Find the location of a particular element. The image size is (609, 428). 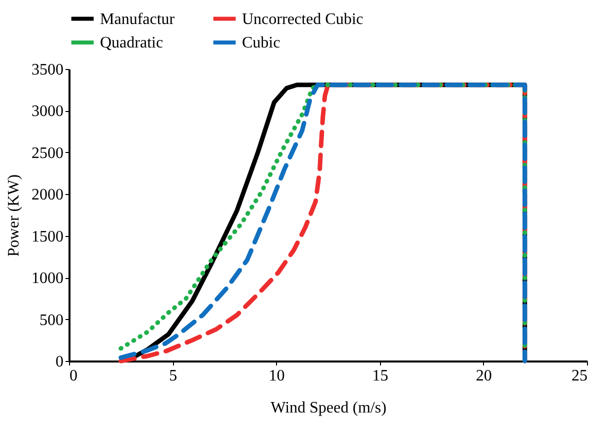

y-tick-label: 1000 is located at coordinates (48, 279).